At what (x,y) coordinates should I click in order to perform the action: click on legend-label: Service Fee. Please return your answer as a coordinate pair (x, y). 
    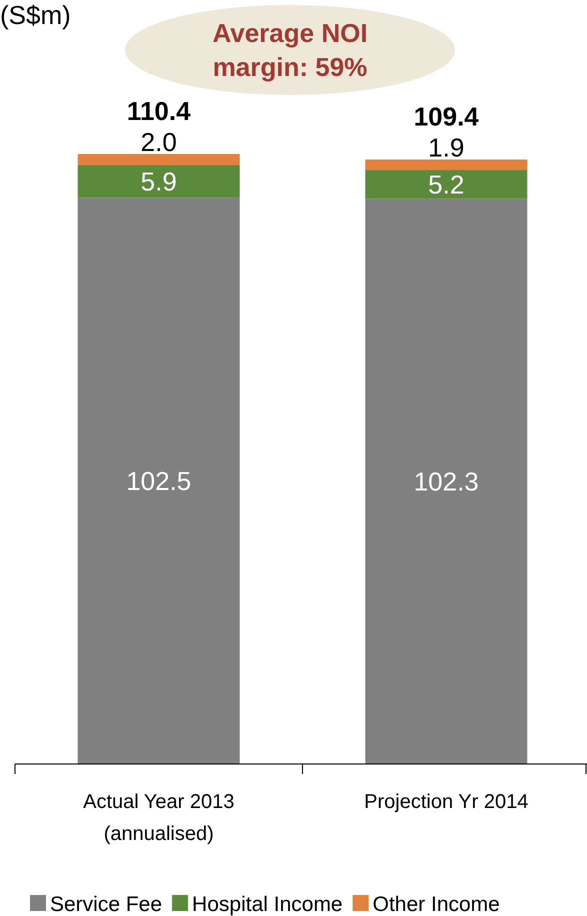
    Looking at the image, I should click on (106, 904).